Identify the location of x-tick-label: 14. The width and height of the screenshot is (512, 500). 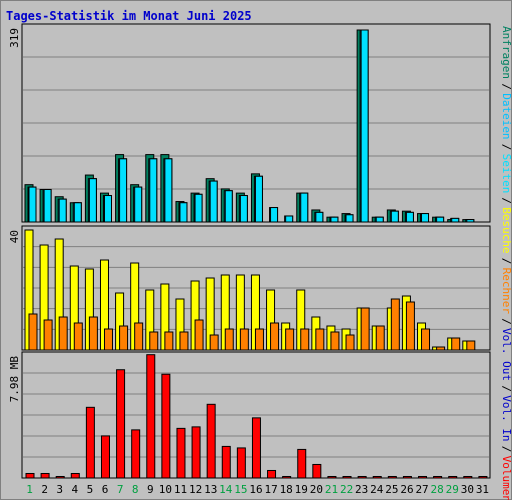
(226, 489).